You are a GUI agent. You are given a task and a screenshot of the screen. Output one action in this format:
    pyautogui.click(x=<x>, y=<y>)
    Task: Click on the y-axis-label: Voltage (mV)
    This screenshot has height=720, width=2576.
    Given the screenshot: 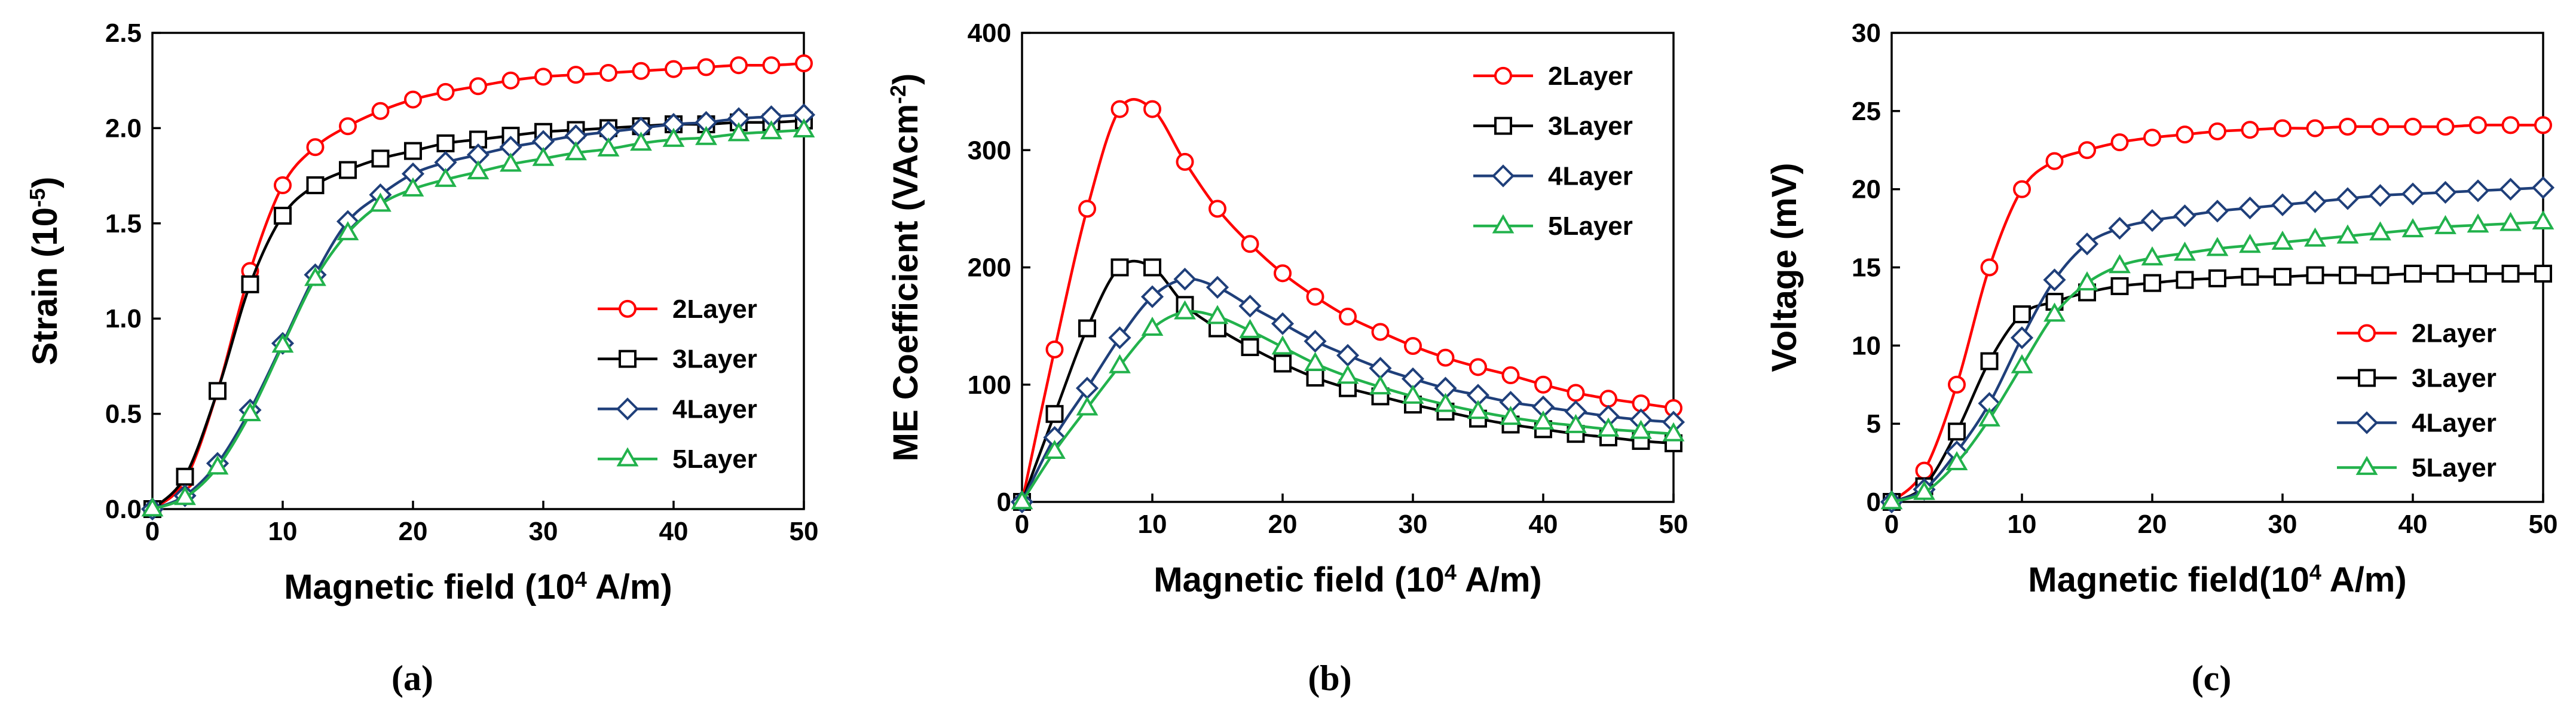 What is the action you would take?
    pyautogui.click(x=1784, y=267)
    